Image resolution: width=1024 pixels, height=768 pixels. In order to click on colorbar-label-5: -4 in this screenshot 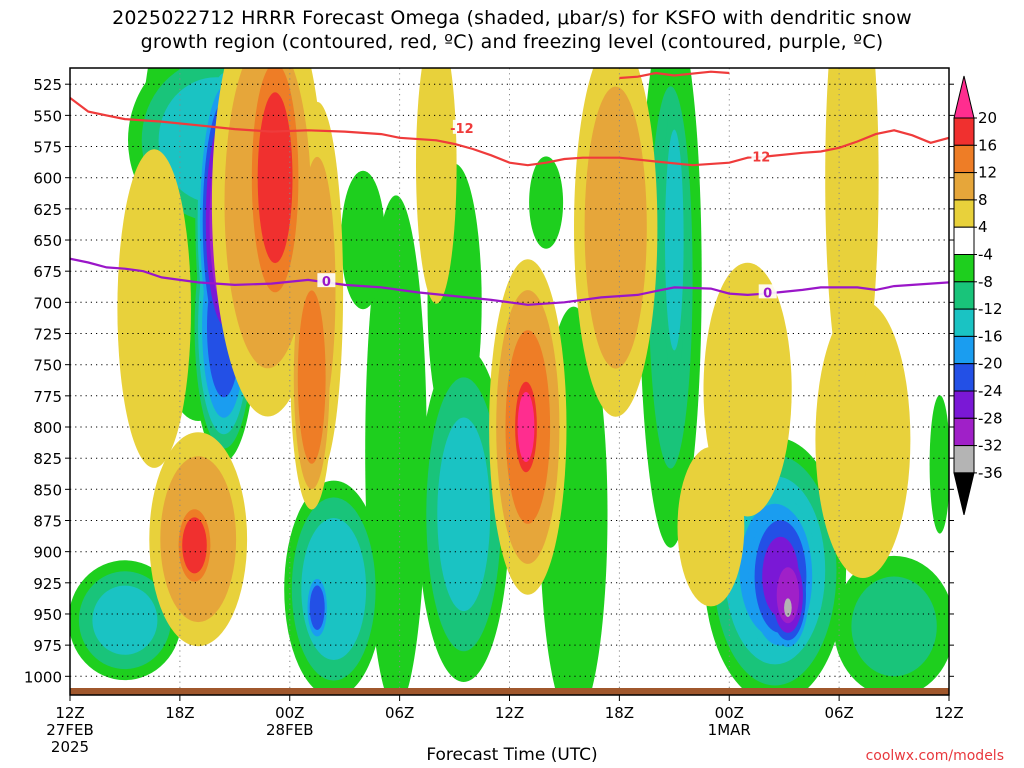, I will do `click(985, 255)`.